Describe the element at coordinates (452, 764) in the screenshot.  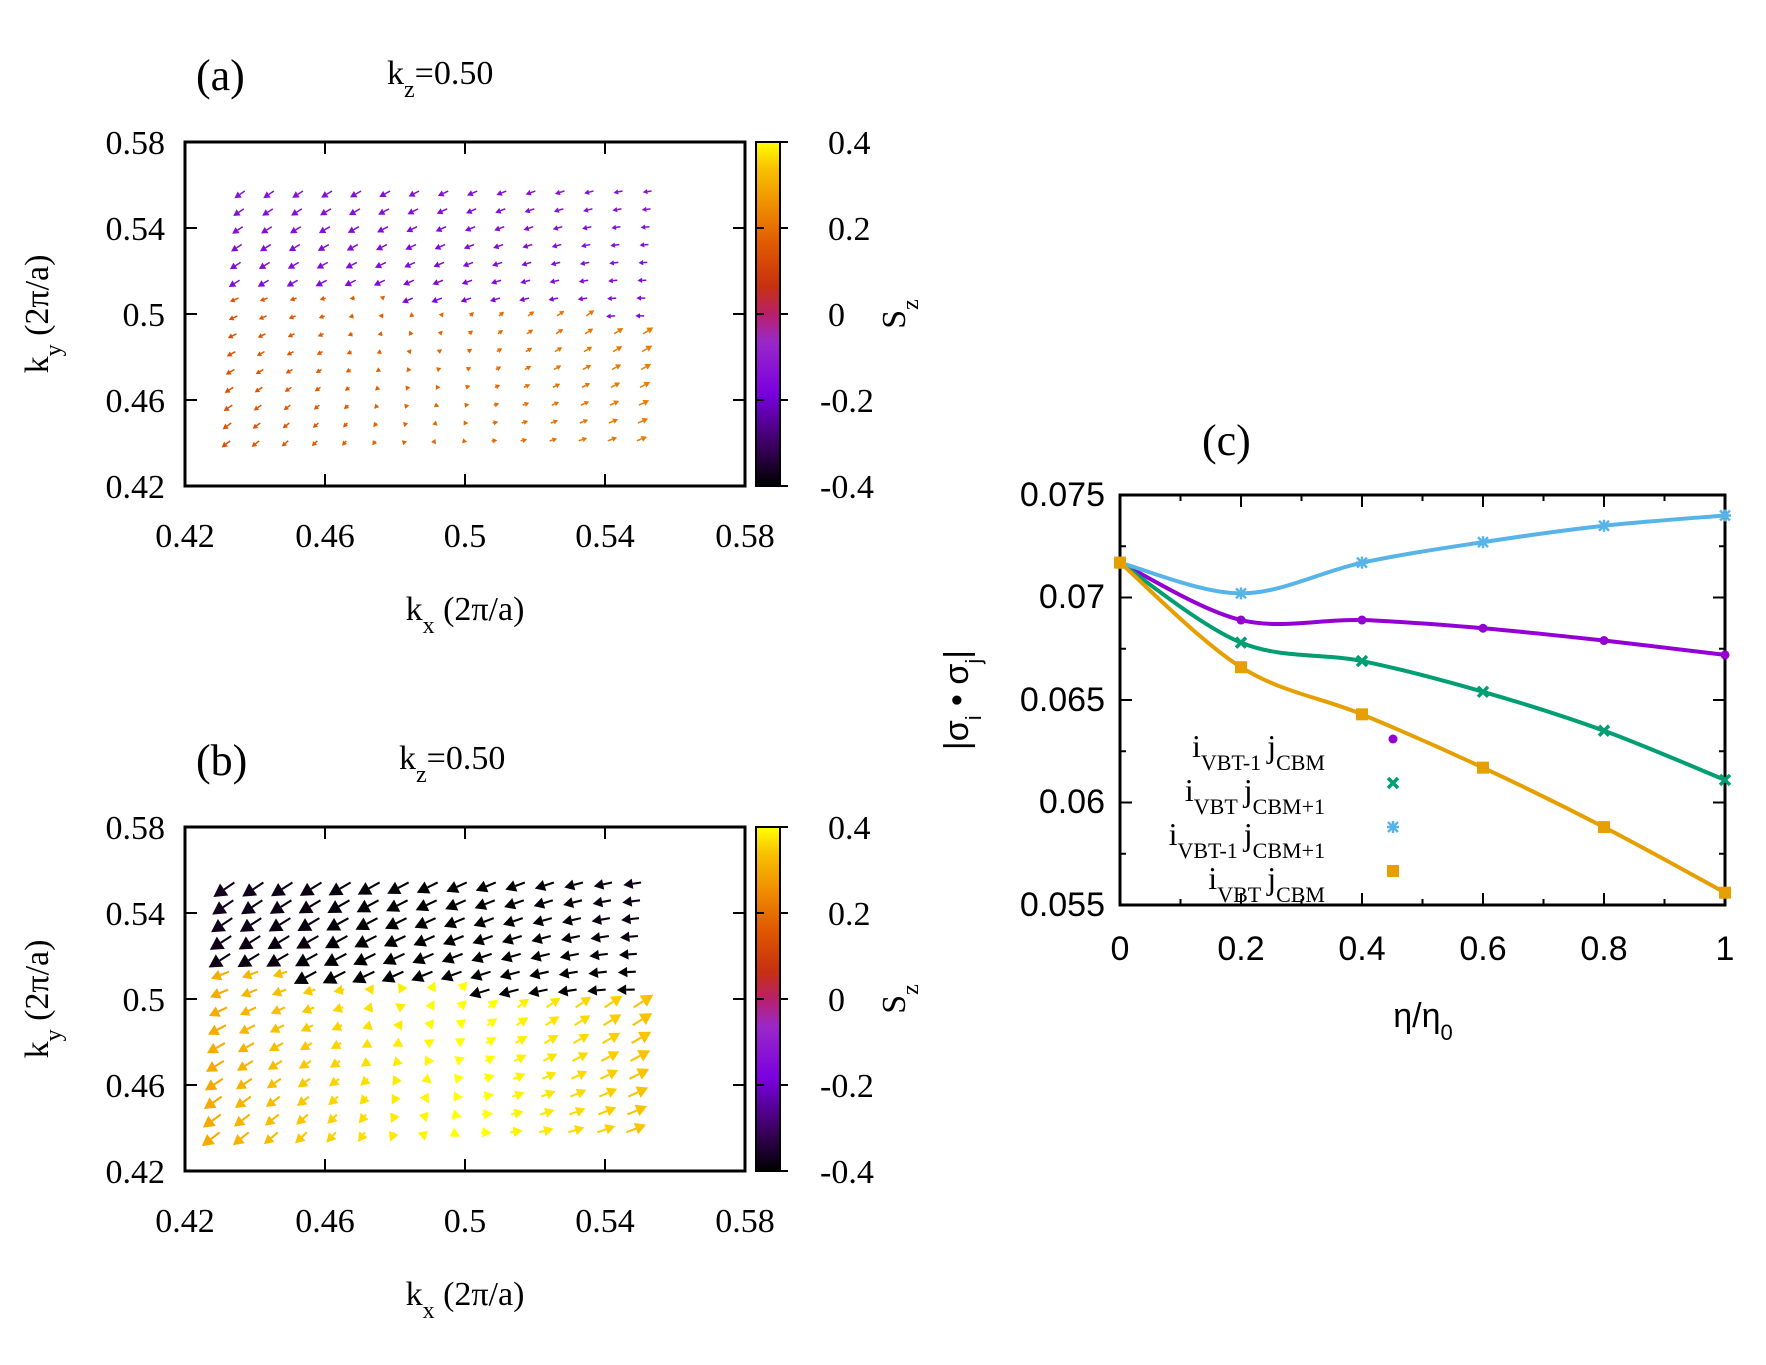
I see `panel-b-subtitle: kz=0.50` at that location.